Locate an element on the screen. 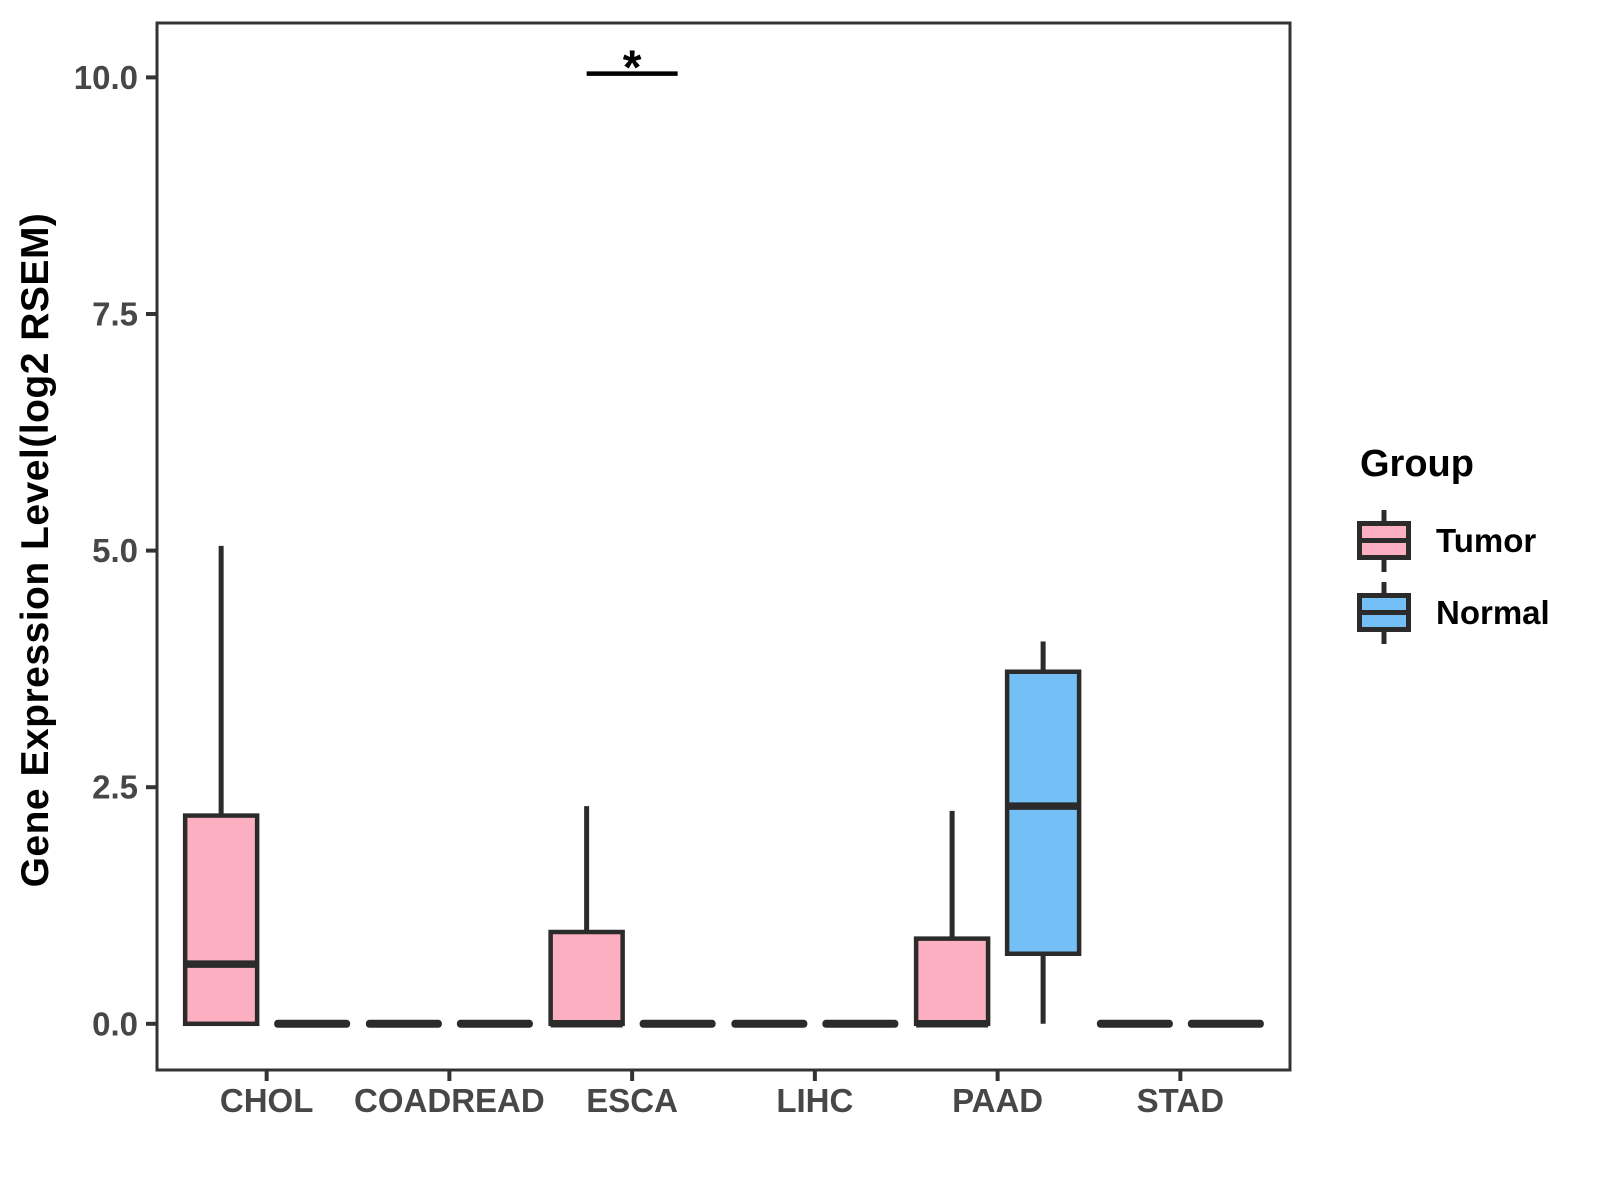 Image resolution: width=1600 pixels, height=1200 pixels. legend-label-normal: Normal is located at coordinates (1493, 612).